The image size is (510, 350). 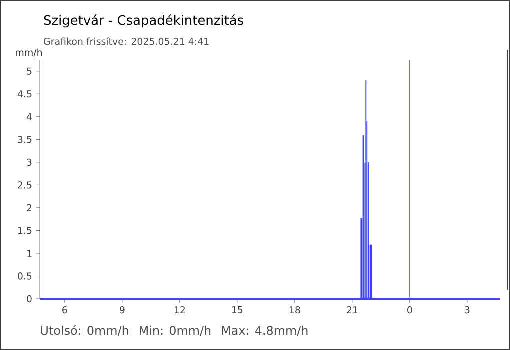 I want to click on x-tick-label: 6, so click(x=65, y=310).